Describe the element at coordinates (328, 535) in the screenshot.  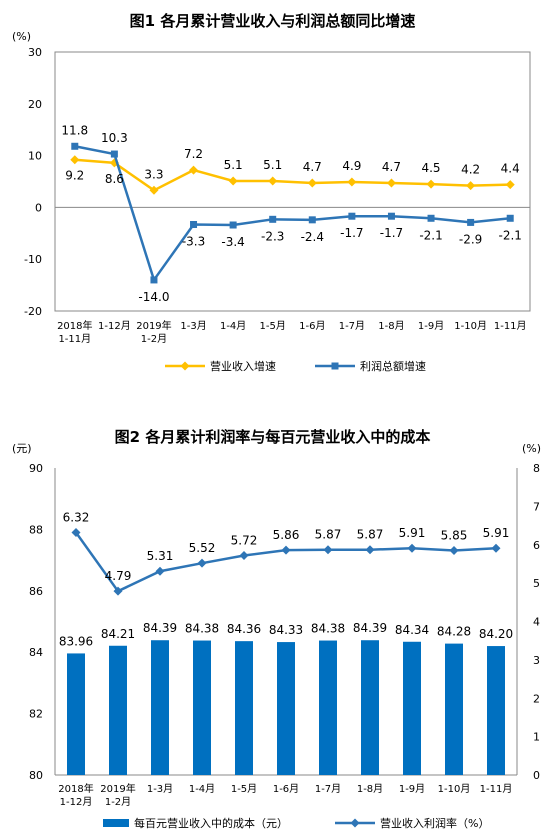
I see `chart2-data-label-margin: 5.87` at that location.